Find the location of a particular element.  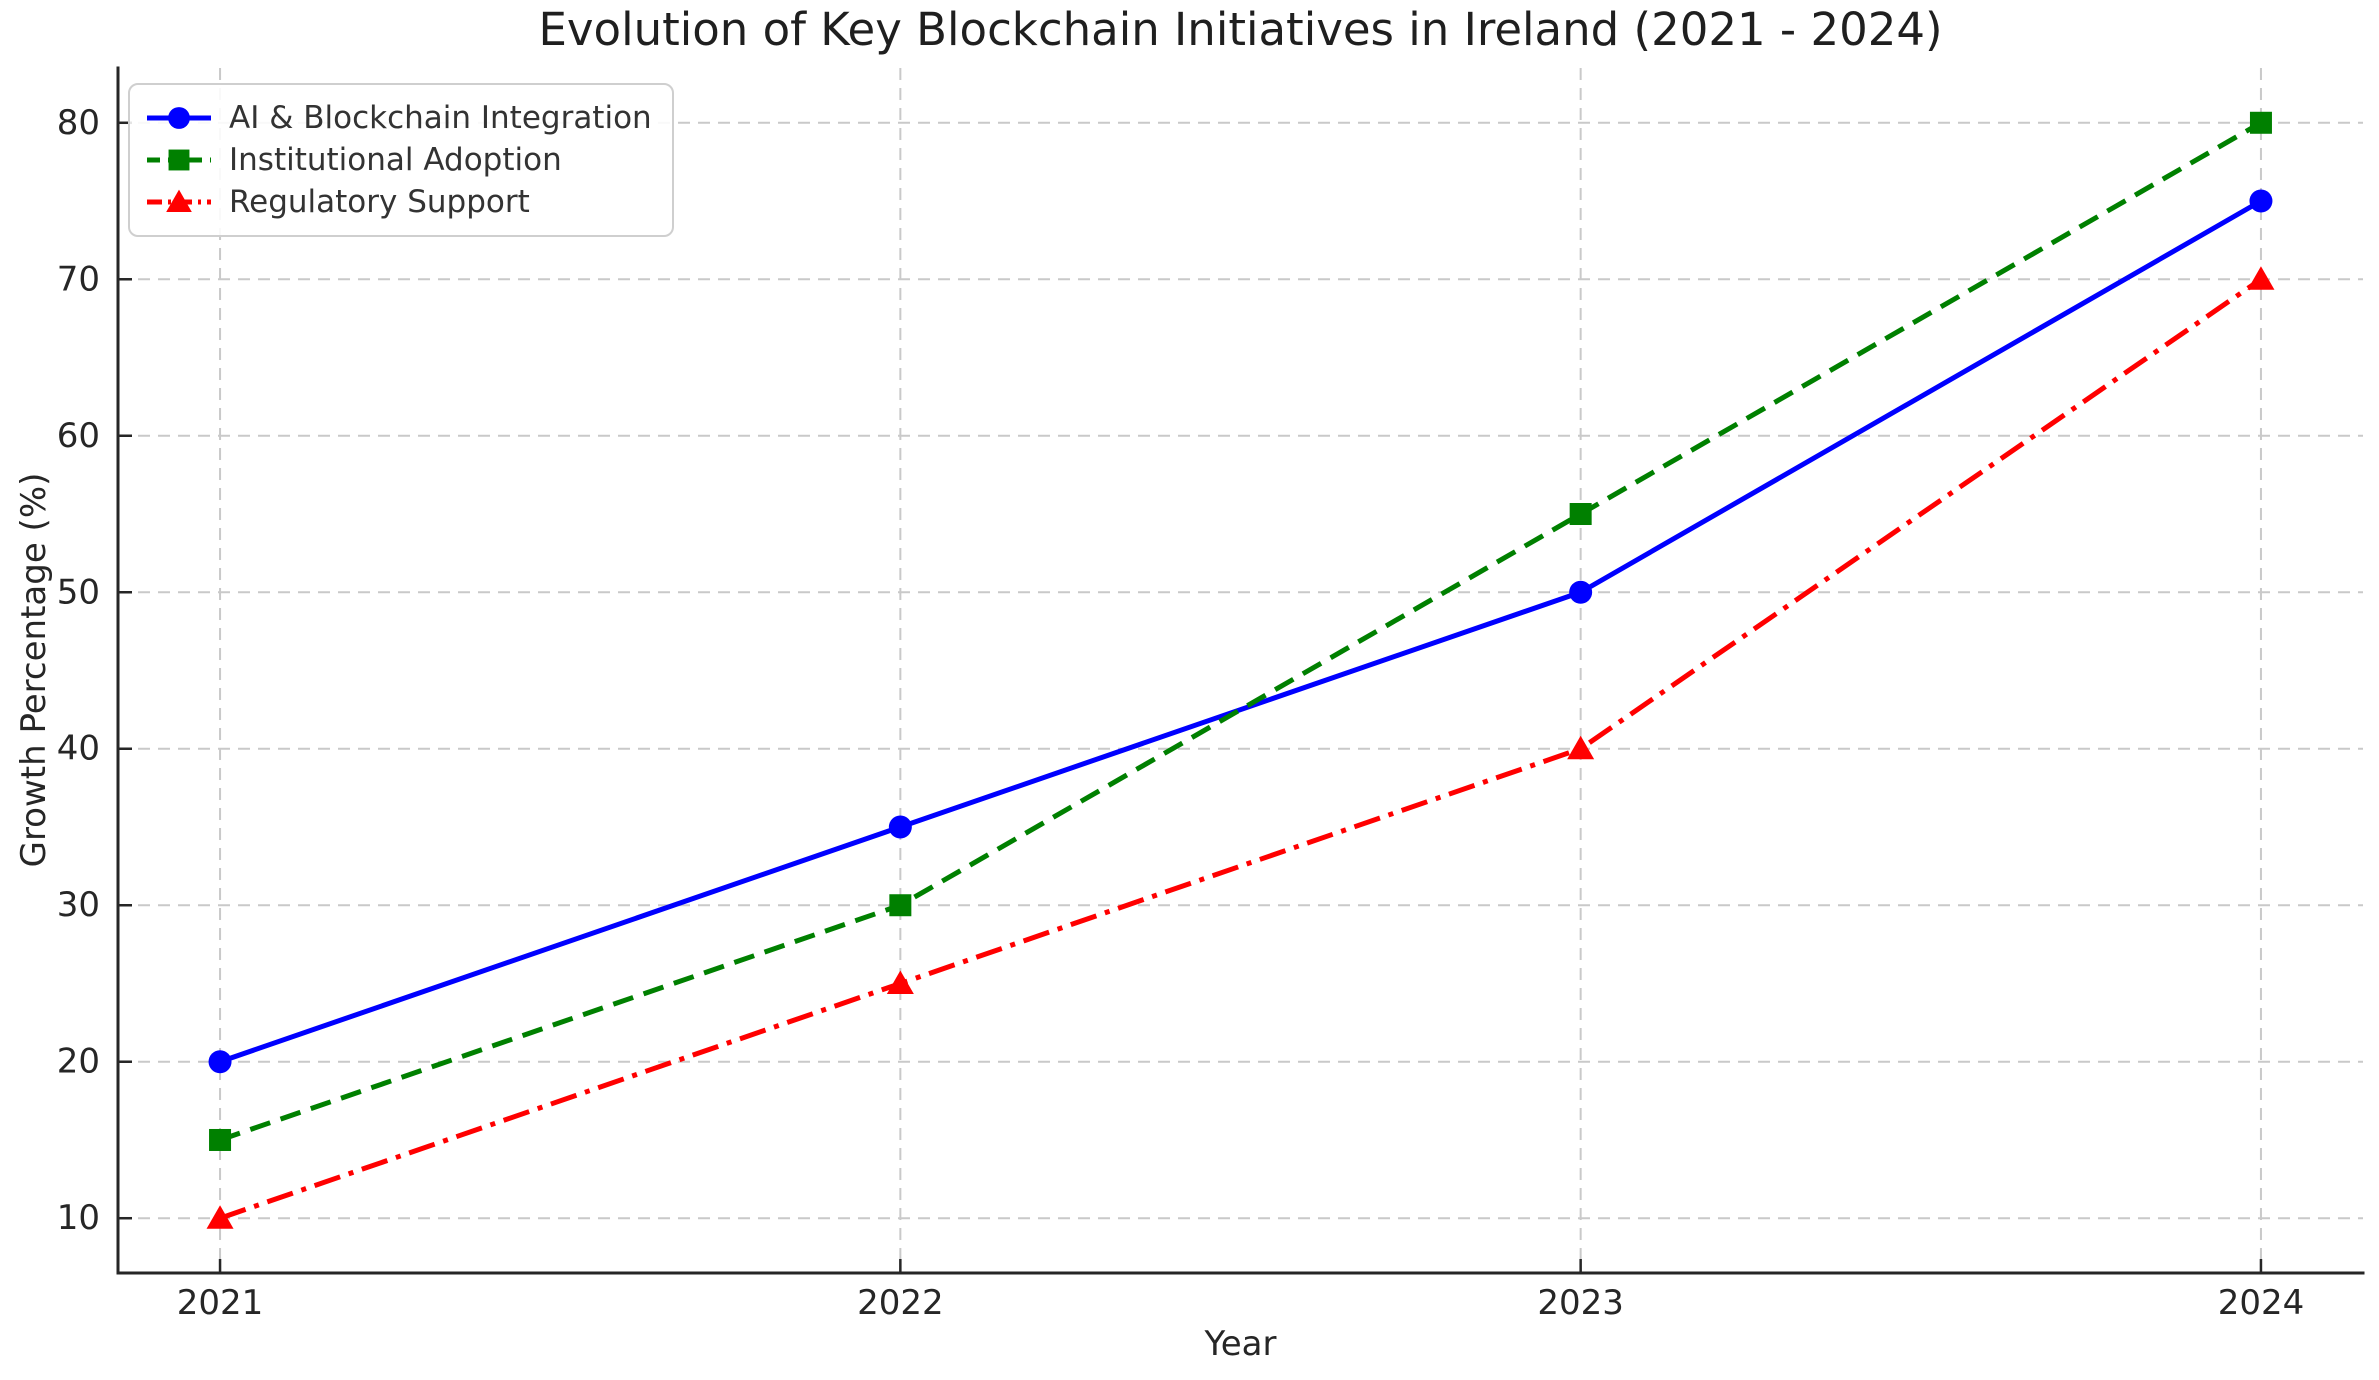

legend-line-square-icon is located at coordinates (179, 160).